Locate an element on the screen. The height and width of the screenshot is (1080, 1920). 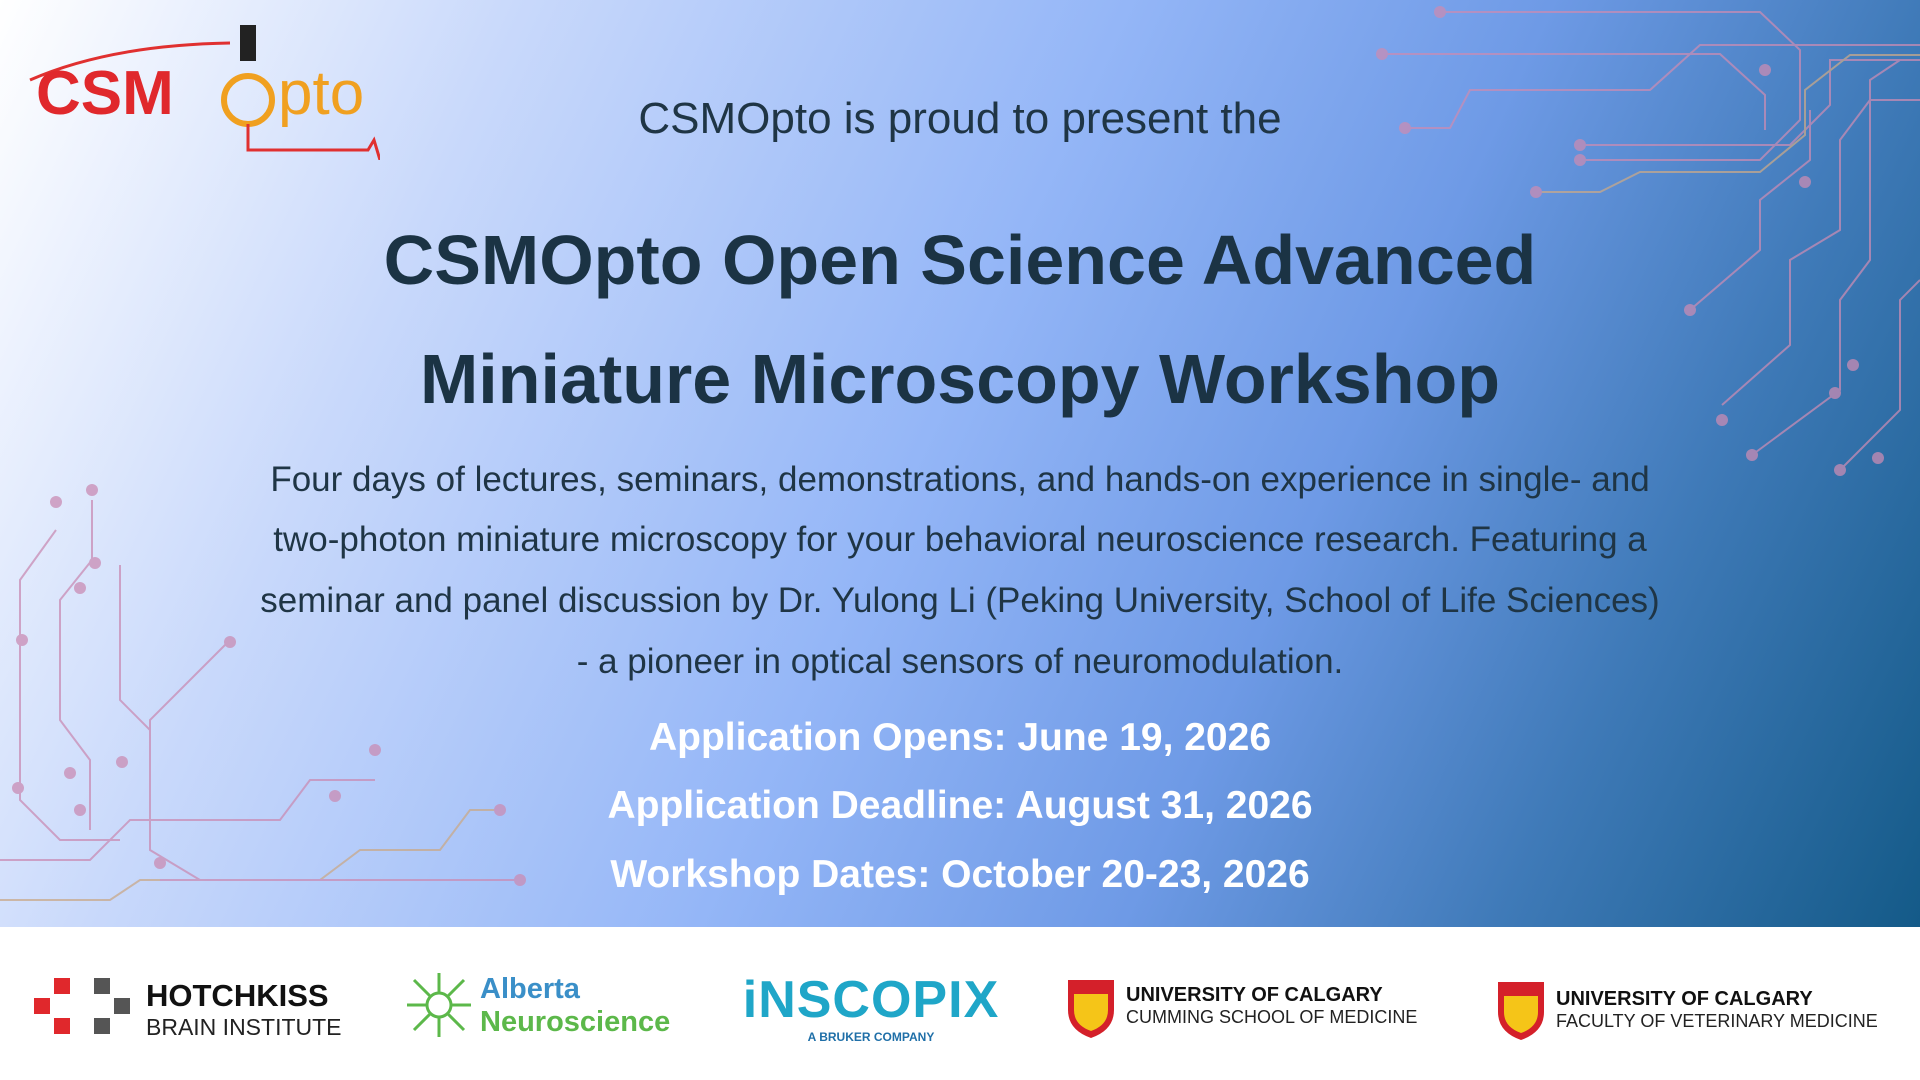
sponsor-name: HOTCHKISS is located at coordinates (237, 995).